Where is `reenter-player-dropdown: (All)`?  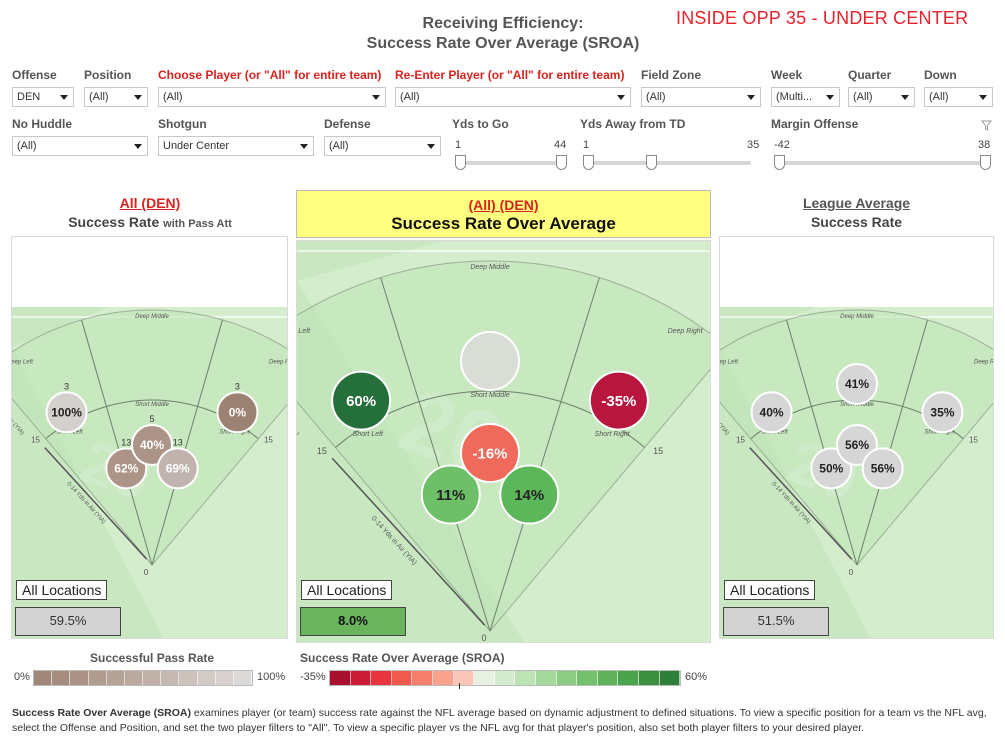 reenter-player-dropdown: (All) is located at coordinates (513, 97).